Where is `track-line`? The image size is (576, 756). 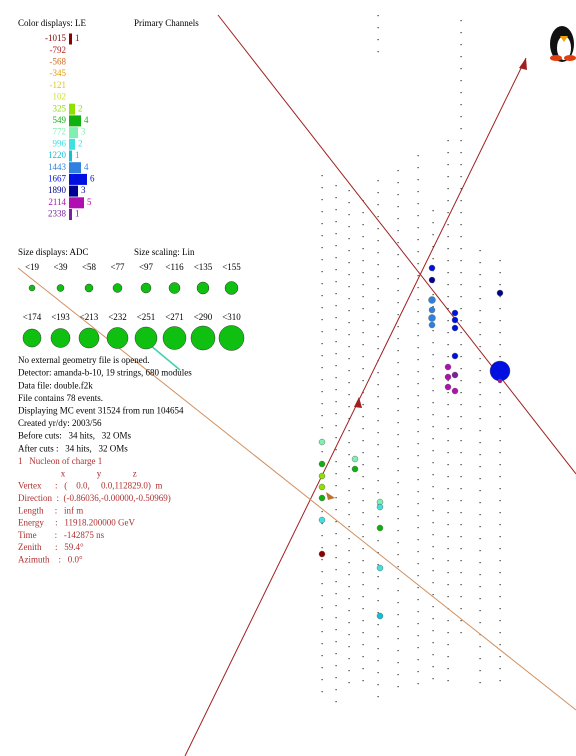 track-line is located at coordinates (165, 357).